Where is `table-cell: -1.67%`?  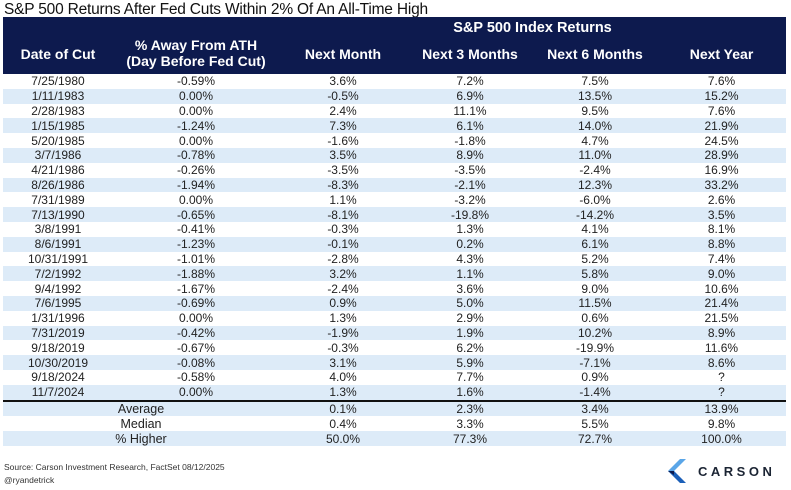 table-cell: -1.67% is located at coordinates (196, 288).